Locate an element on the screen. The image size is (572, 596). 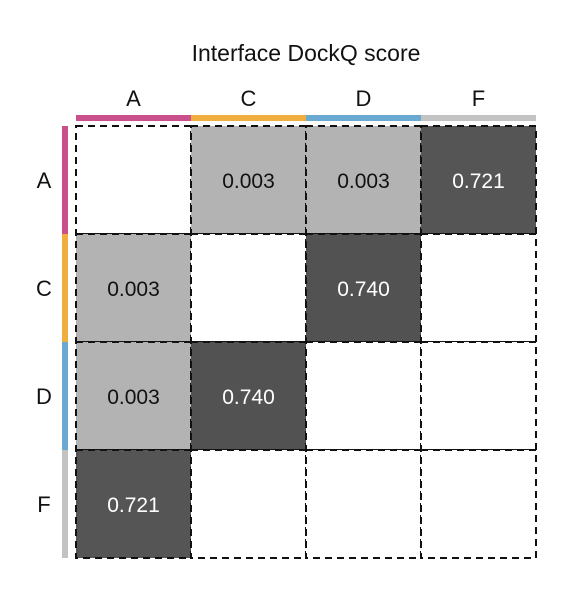
row-label: A is located at coordinates (44, 180).